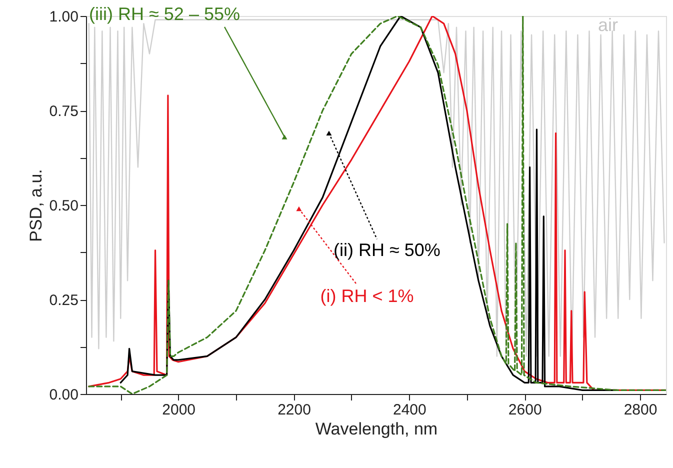 The width and height of the screenshot is (673, 468). Describe the element at coordinates (63, 111) in the screenshot. I see `y-tick-label: 0.75` at that location.